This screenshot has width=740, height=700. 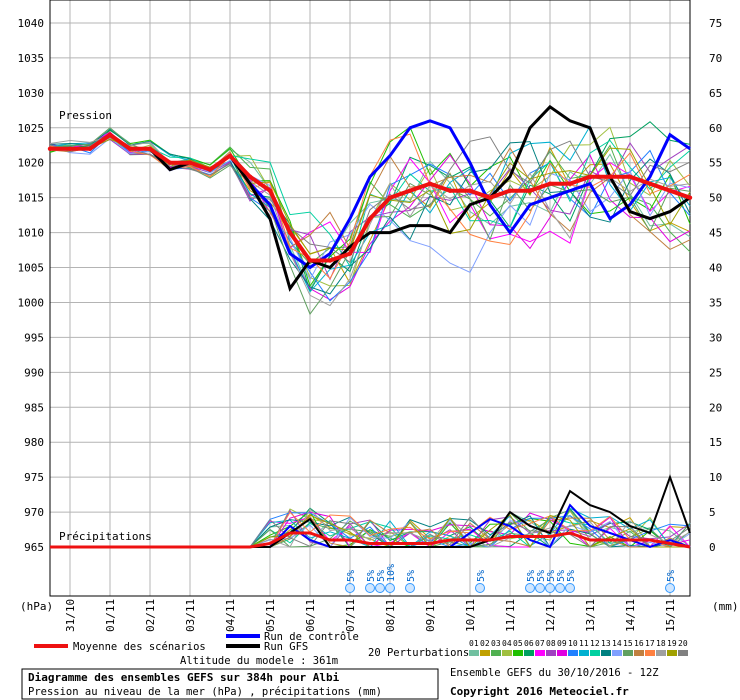 I want to click on x-tick-label: 07/11, so click(x=350, y=615).